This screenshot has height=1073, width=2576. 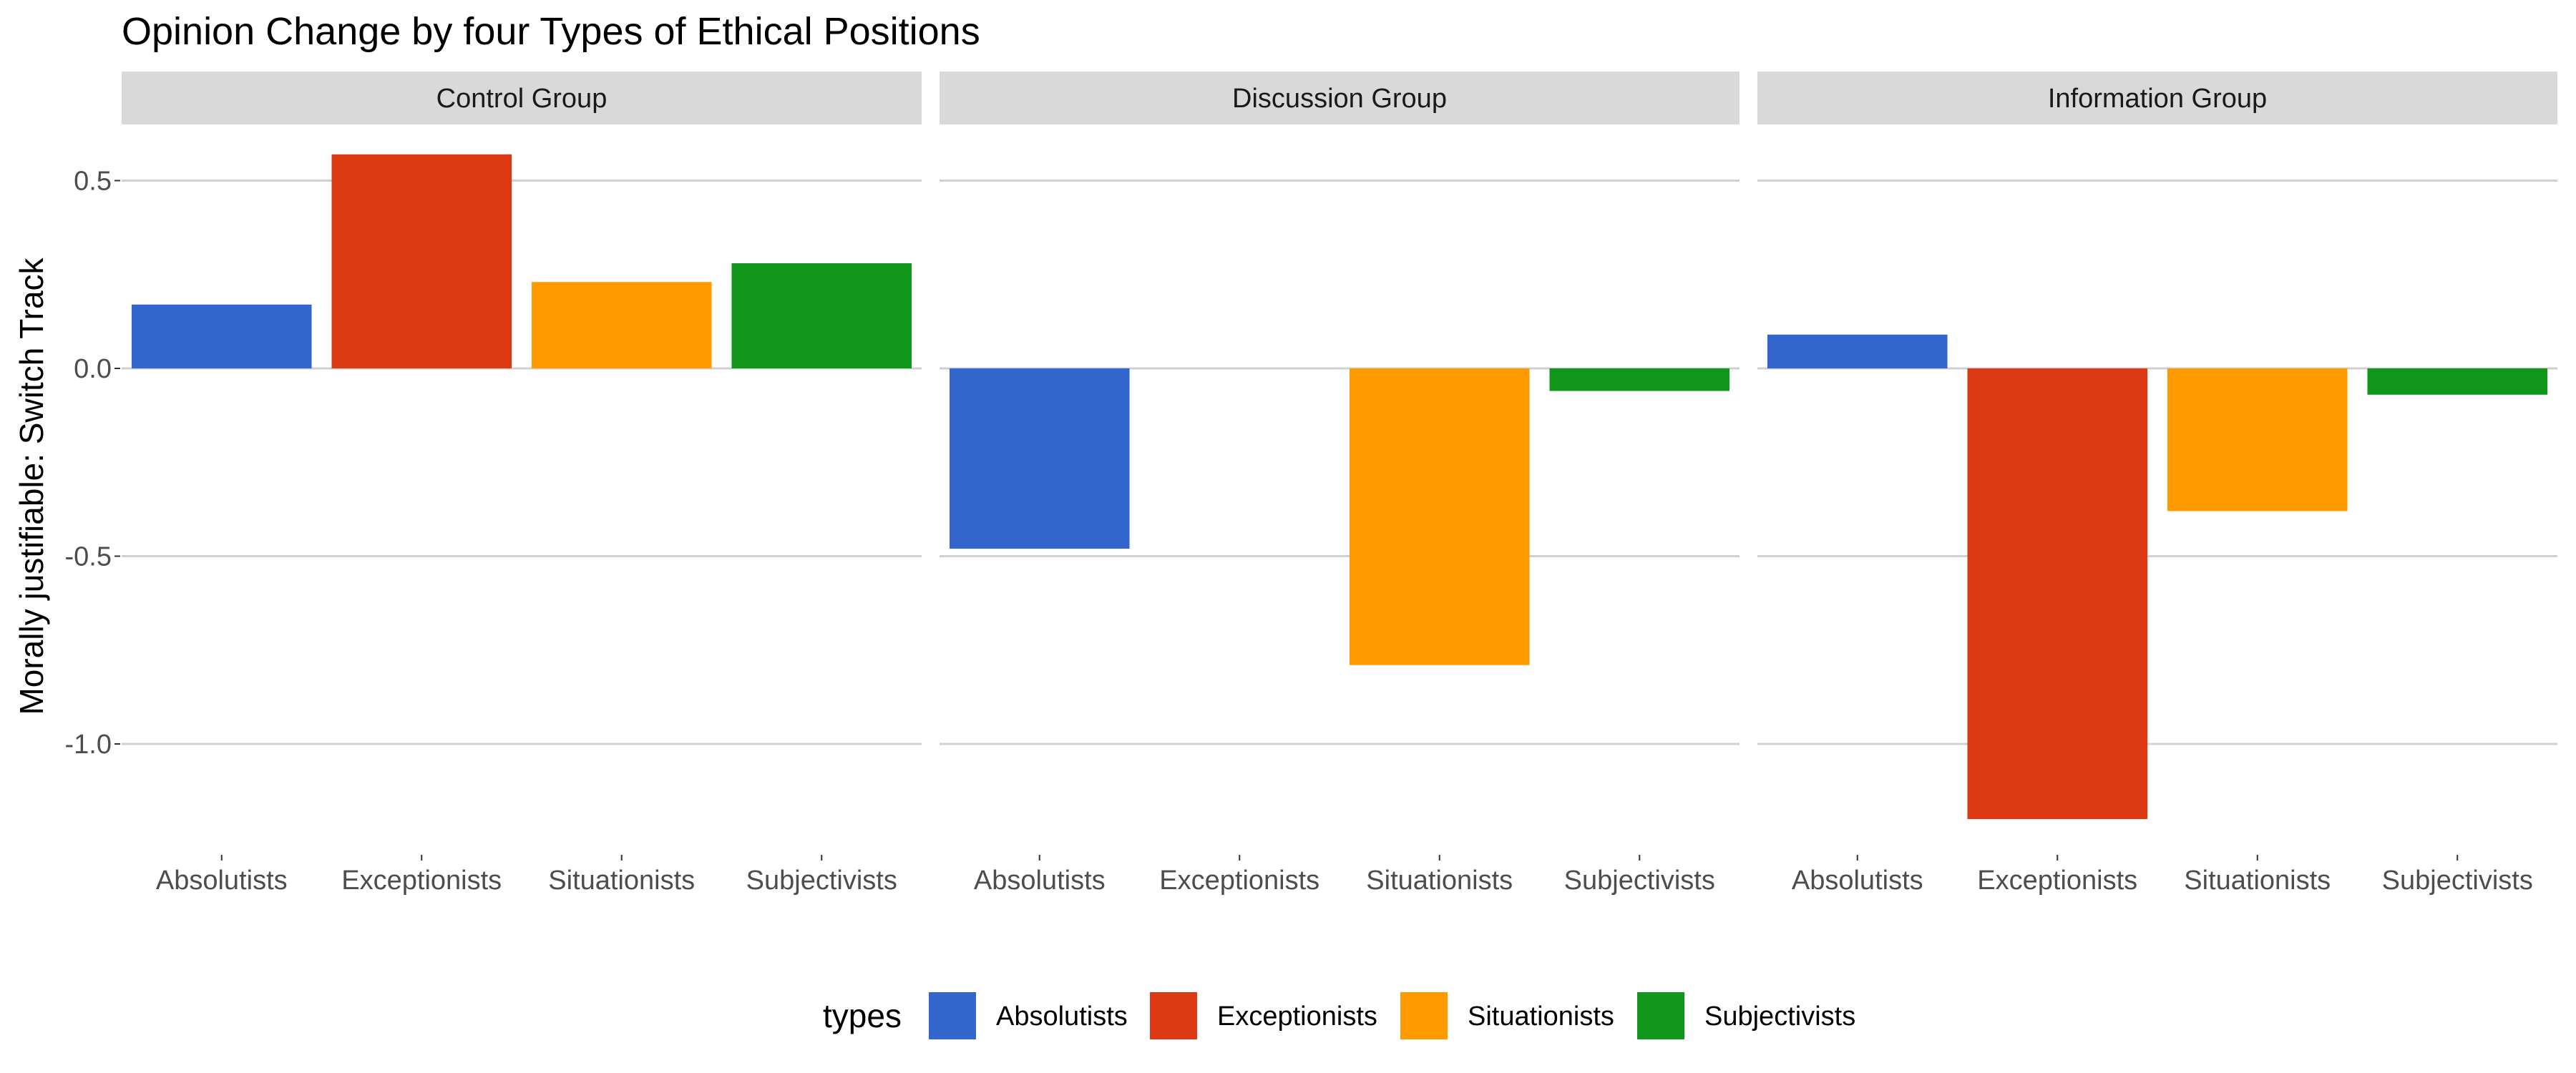 I want to click on bar-discussion-group-subjectivists, so click(x=1639, y=379).